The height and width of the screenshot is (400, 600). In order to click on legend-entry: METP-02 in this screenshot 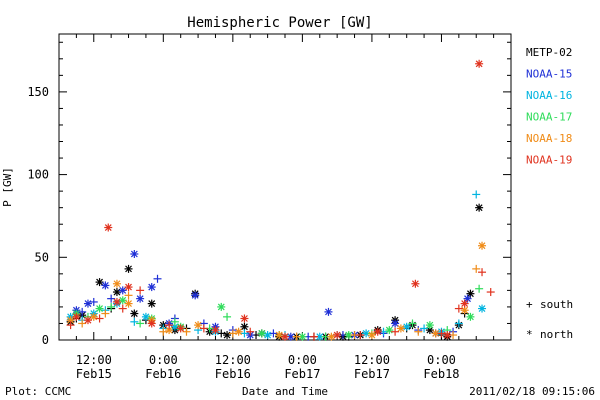, I will do `click(549, 52)`.